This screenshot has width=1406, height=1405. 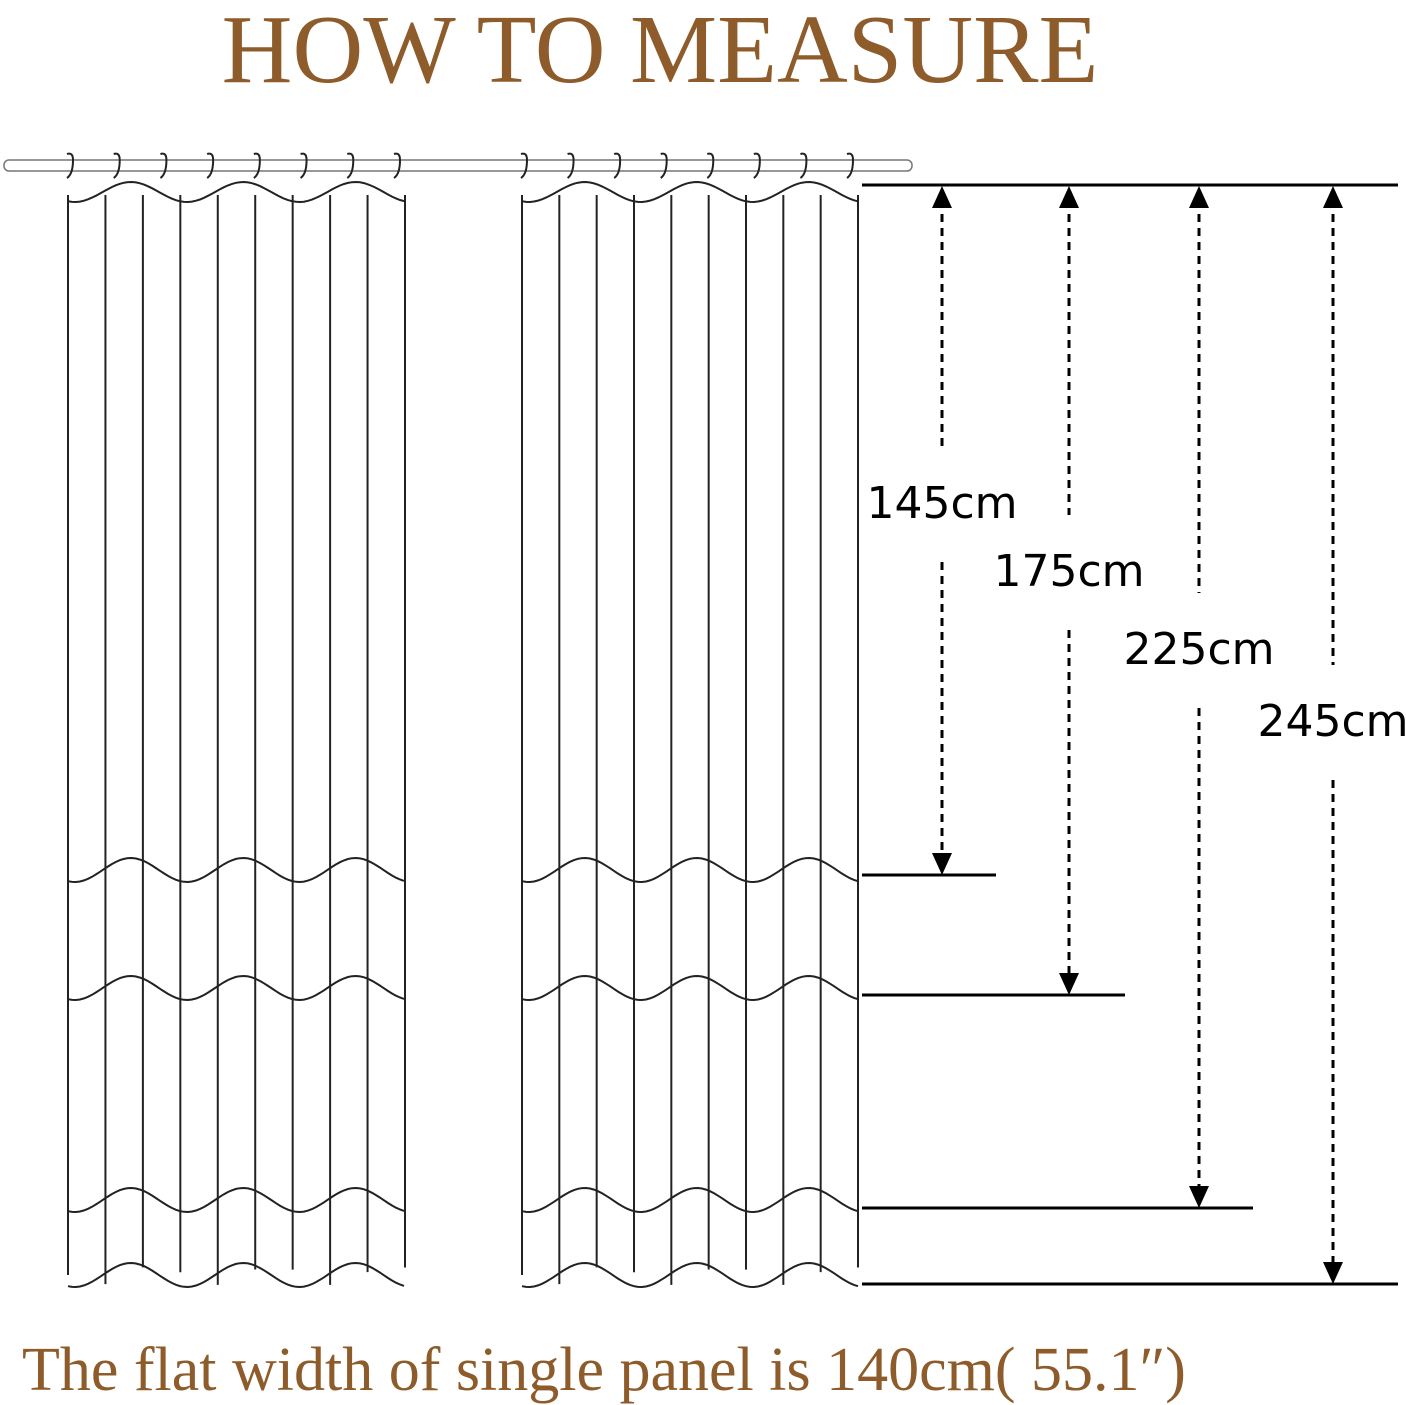 What do you see at coordinates (1068, 571) in the screenshot?
I see `measurement-label: 175cm` at bounding box center [1068, 571].